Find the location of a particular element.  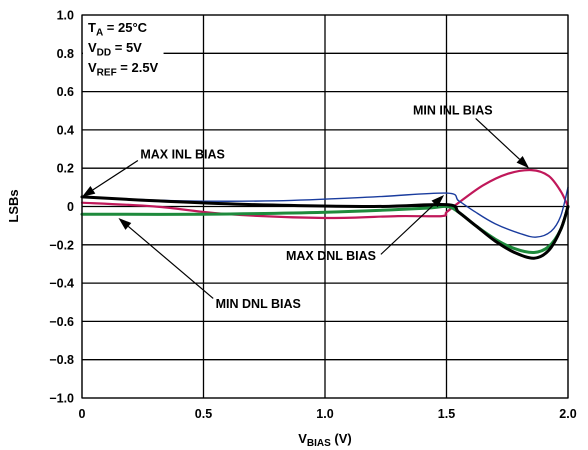

conditions-box is located at coordinates (123, 49).